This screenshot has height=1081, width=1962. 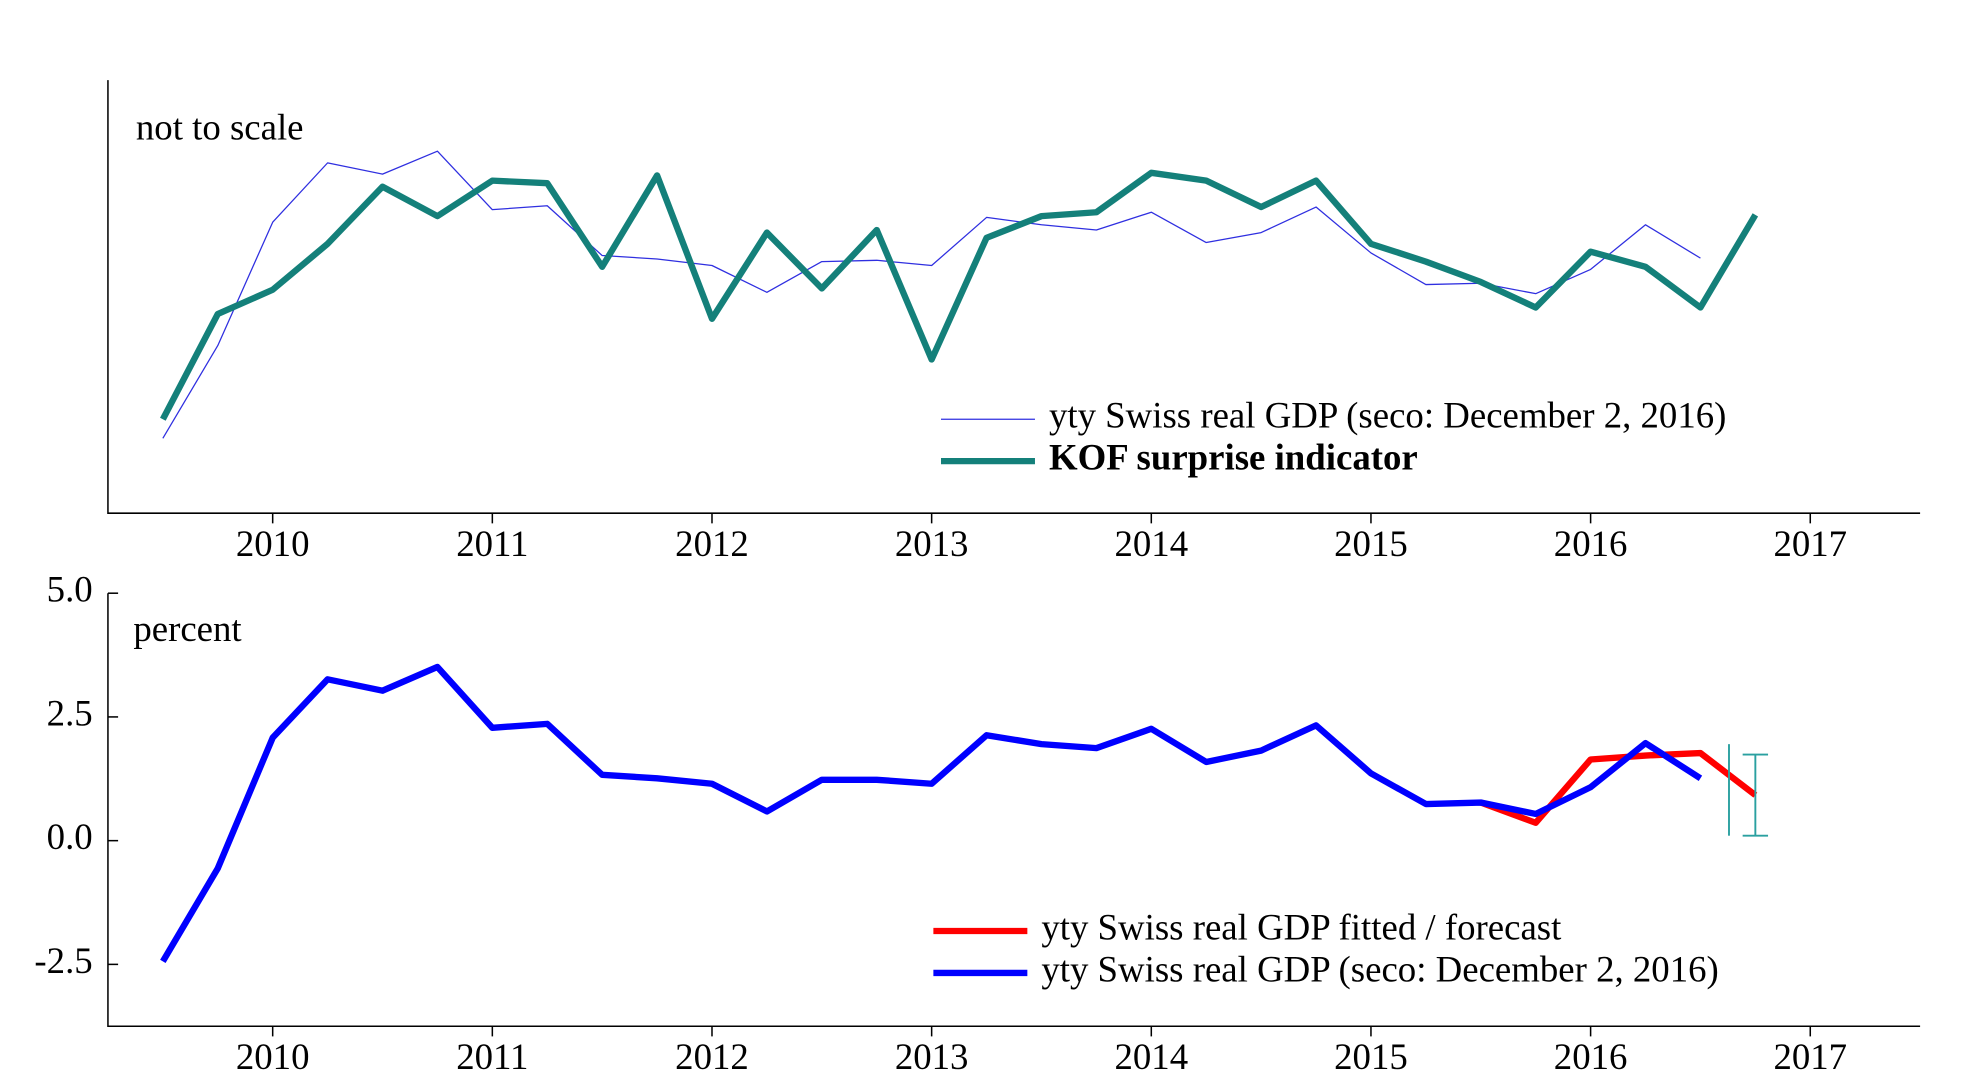 I want to click on legend-label: yty Swiss real GDP fitted / forecast, so click(x=1301, y=926).